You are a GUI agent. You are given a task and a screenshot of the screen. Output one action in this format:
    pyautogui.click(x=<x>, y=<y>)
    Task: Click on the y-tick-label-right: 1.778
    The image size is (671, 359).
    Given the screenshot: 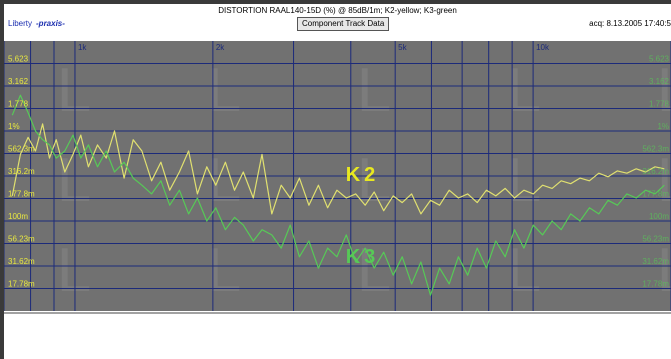 What is the action you would take?
    pyautogui.click(x=659, y=104)
    